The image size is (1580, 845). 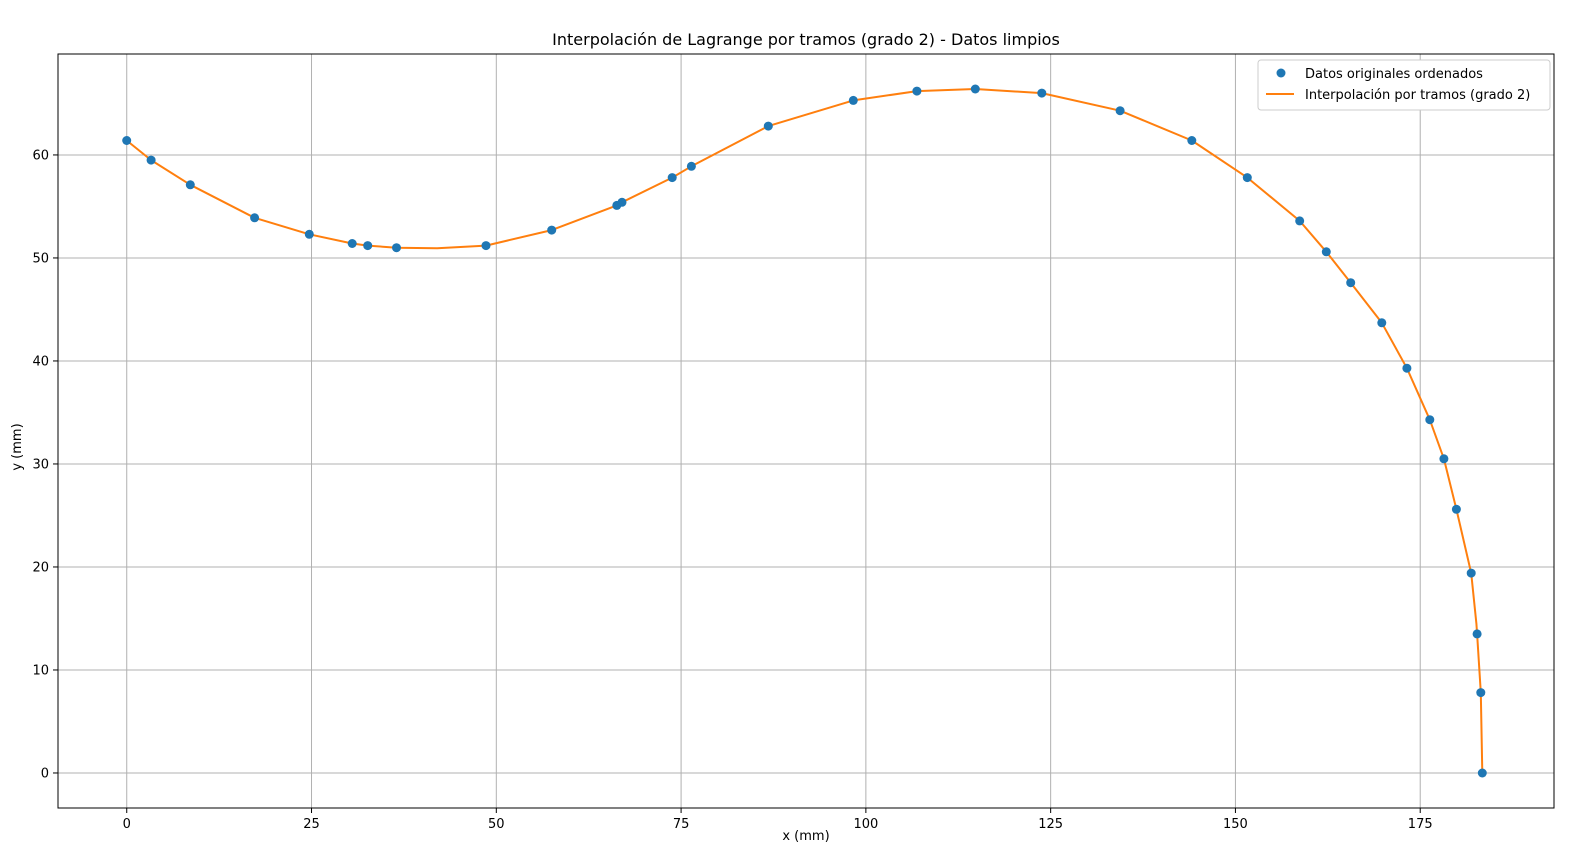 What do you see at coordinates (1420, 824) in the screenshot?
I see `x-tick-label: 175` at bounding box center [1420, 824].